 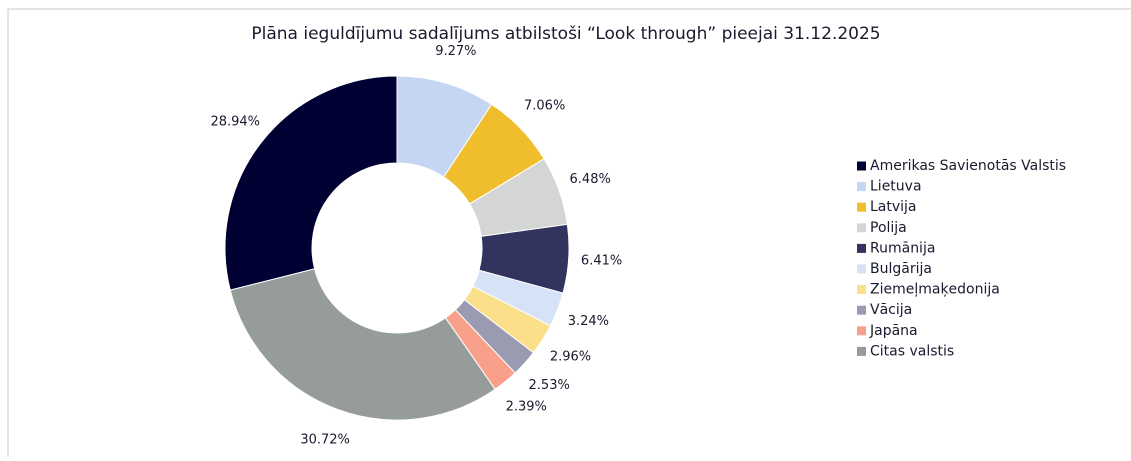 What do you see at coordinates (325, 439) in the screenshot?
I see `data-label: 30.72%` at bounding box center [325, 439].